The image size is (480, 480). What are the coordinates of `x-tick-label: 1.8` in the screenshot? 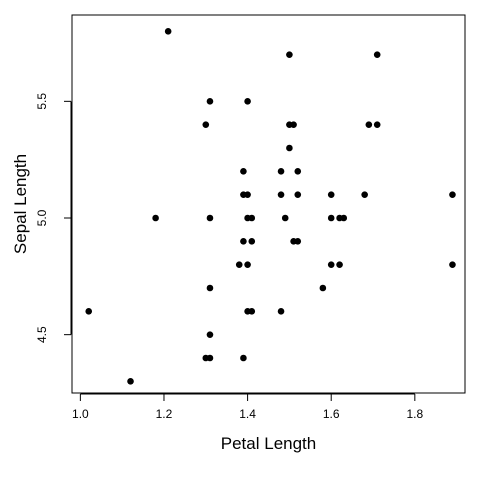 It's located at (414, 414).